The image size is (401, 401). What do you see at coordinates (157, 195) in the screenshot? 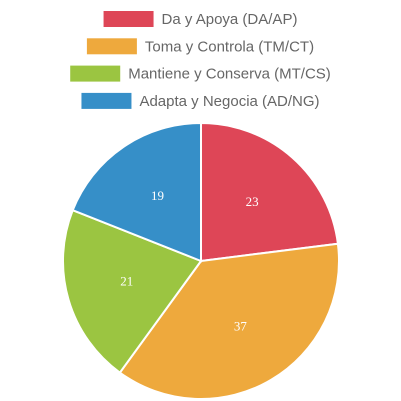
I see `data-label: 19` at bounding box center [157, 195].